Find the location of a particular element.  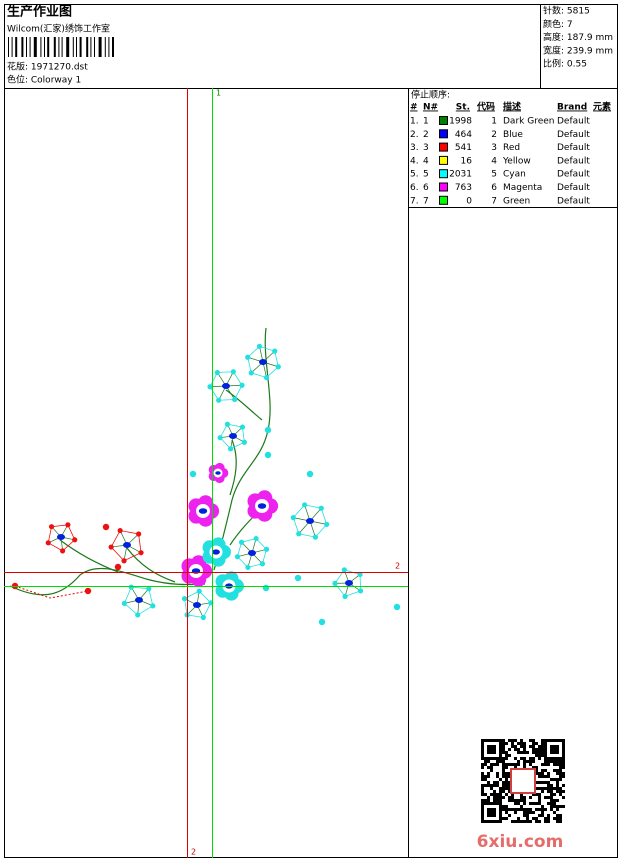

description: Red is located at coordinates (511, 148).